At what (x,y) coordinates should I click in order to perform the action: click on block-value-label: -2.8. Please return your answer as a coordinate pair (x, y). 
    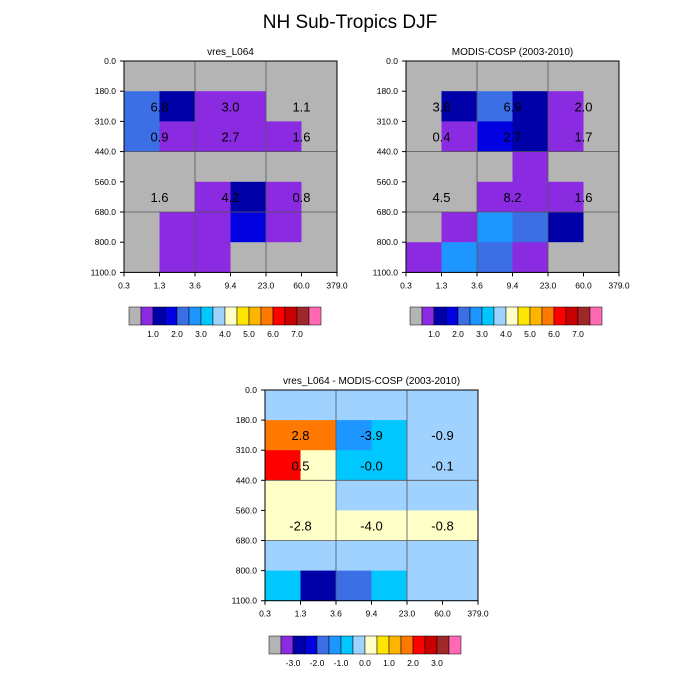
    Looking at the image, I should click on (300, 525).